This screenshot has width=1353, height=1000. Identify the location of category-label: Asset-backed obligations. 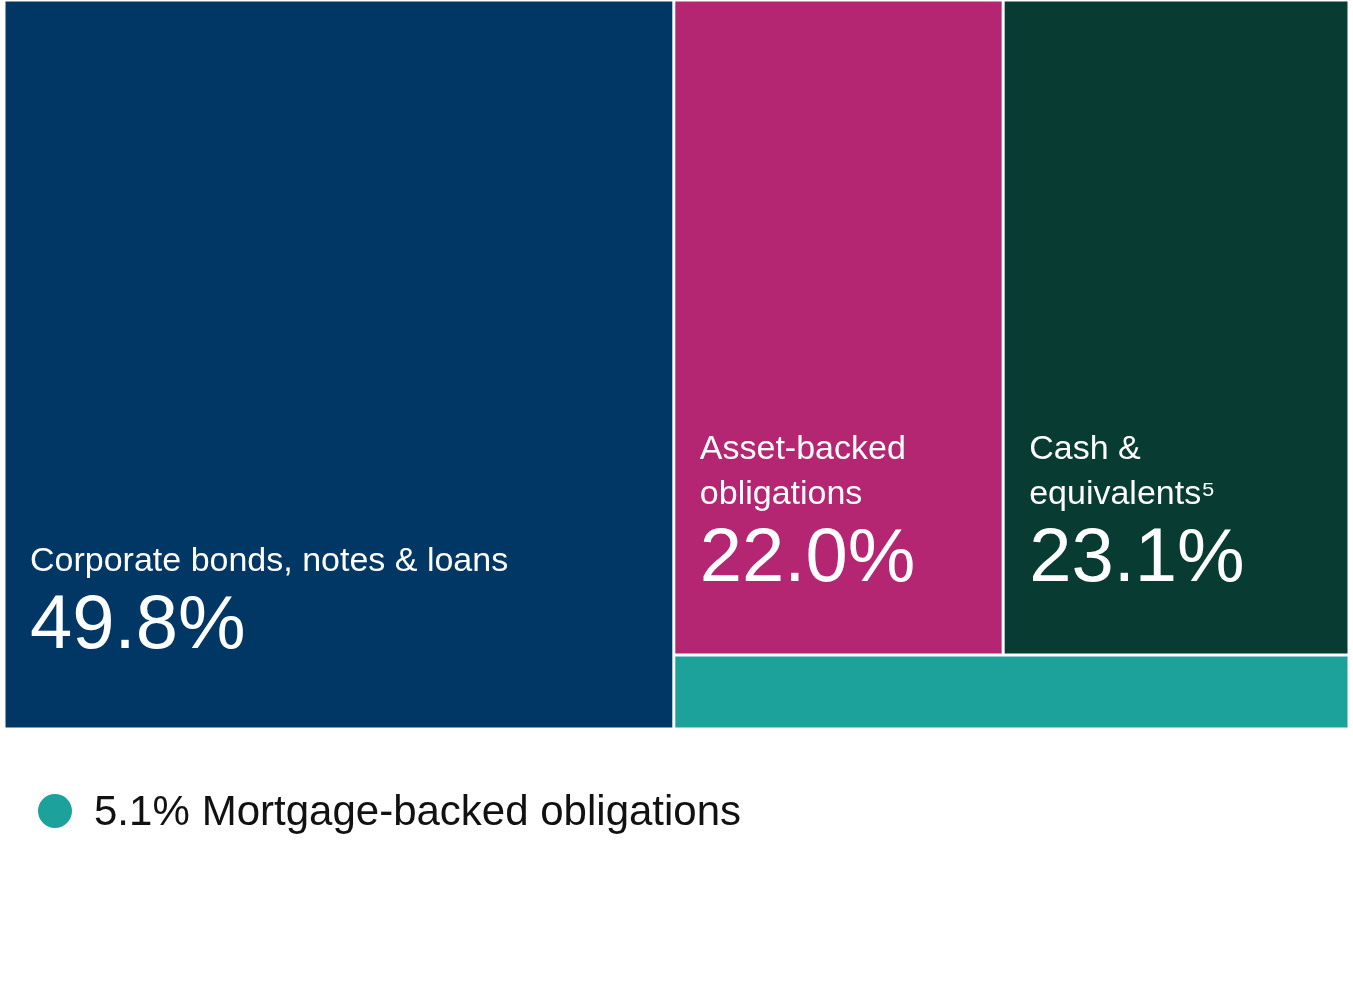
(807, 470).